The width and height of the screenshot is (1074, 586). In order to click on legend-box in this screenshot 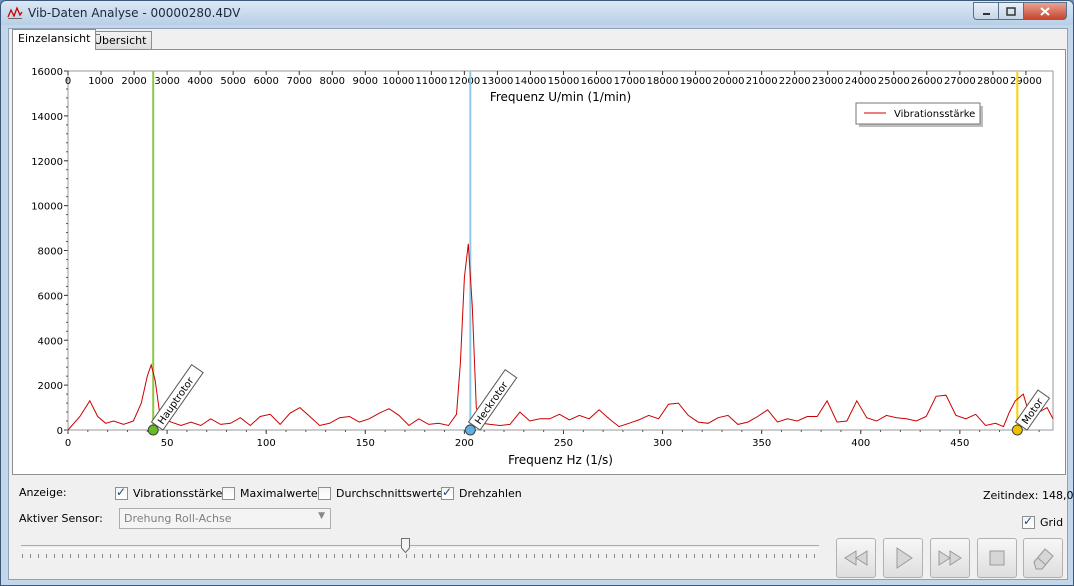, I will do `click(918, 113)`.